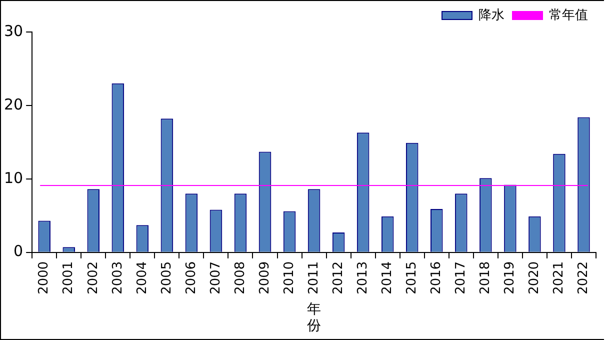 The width and height of the screenshot is (605, 340). I want to click on x-tick-label: 2007, so click(216, 277).